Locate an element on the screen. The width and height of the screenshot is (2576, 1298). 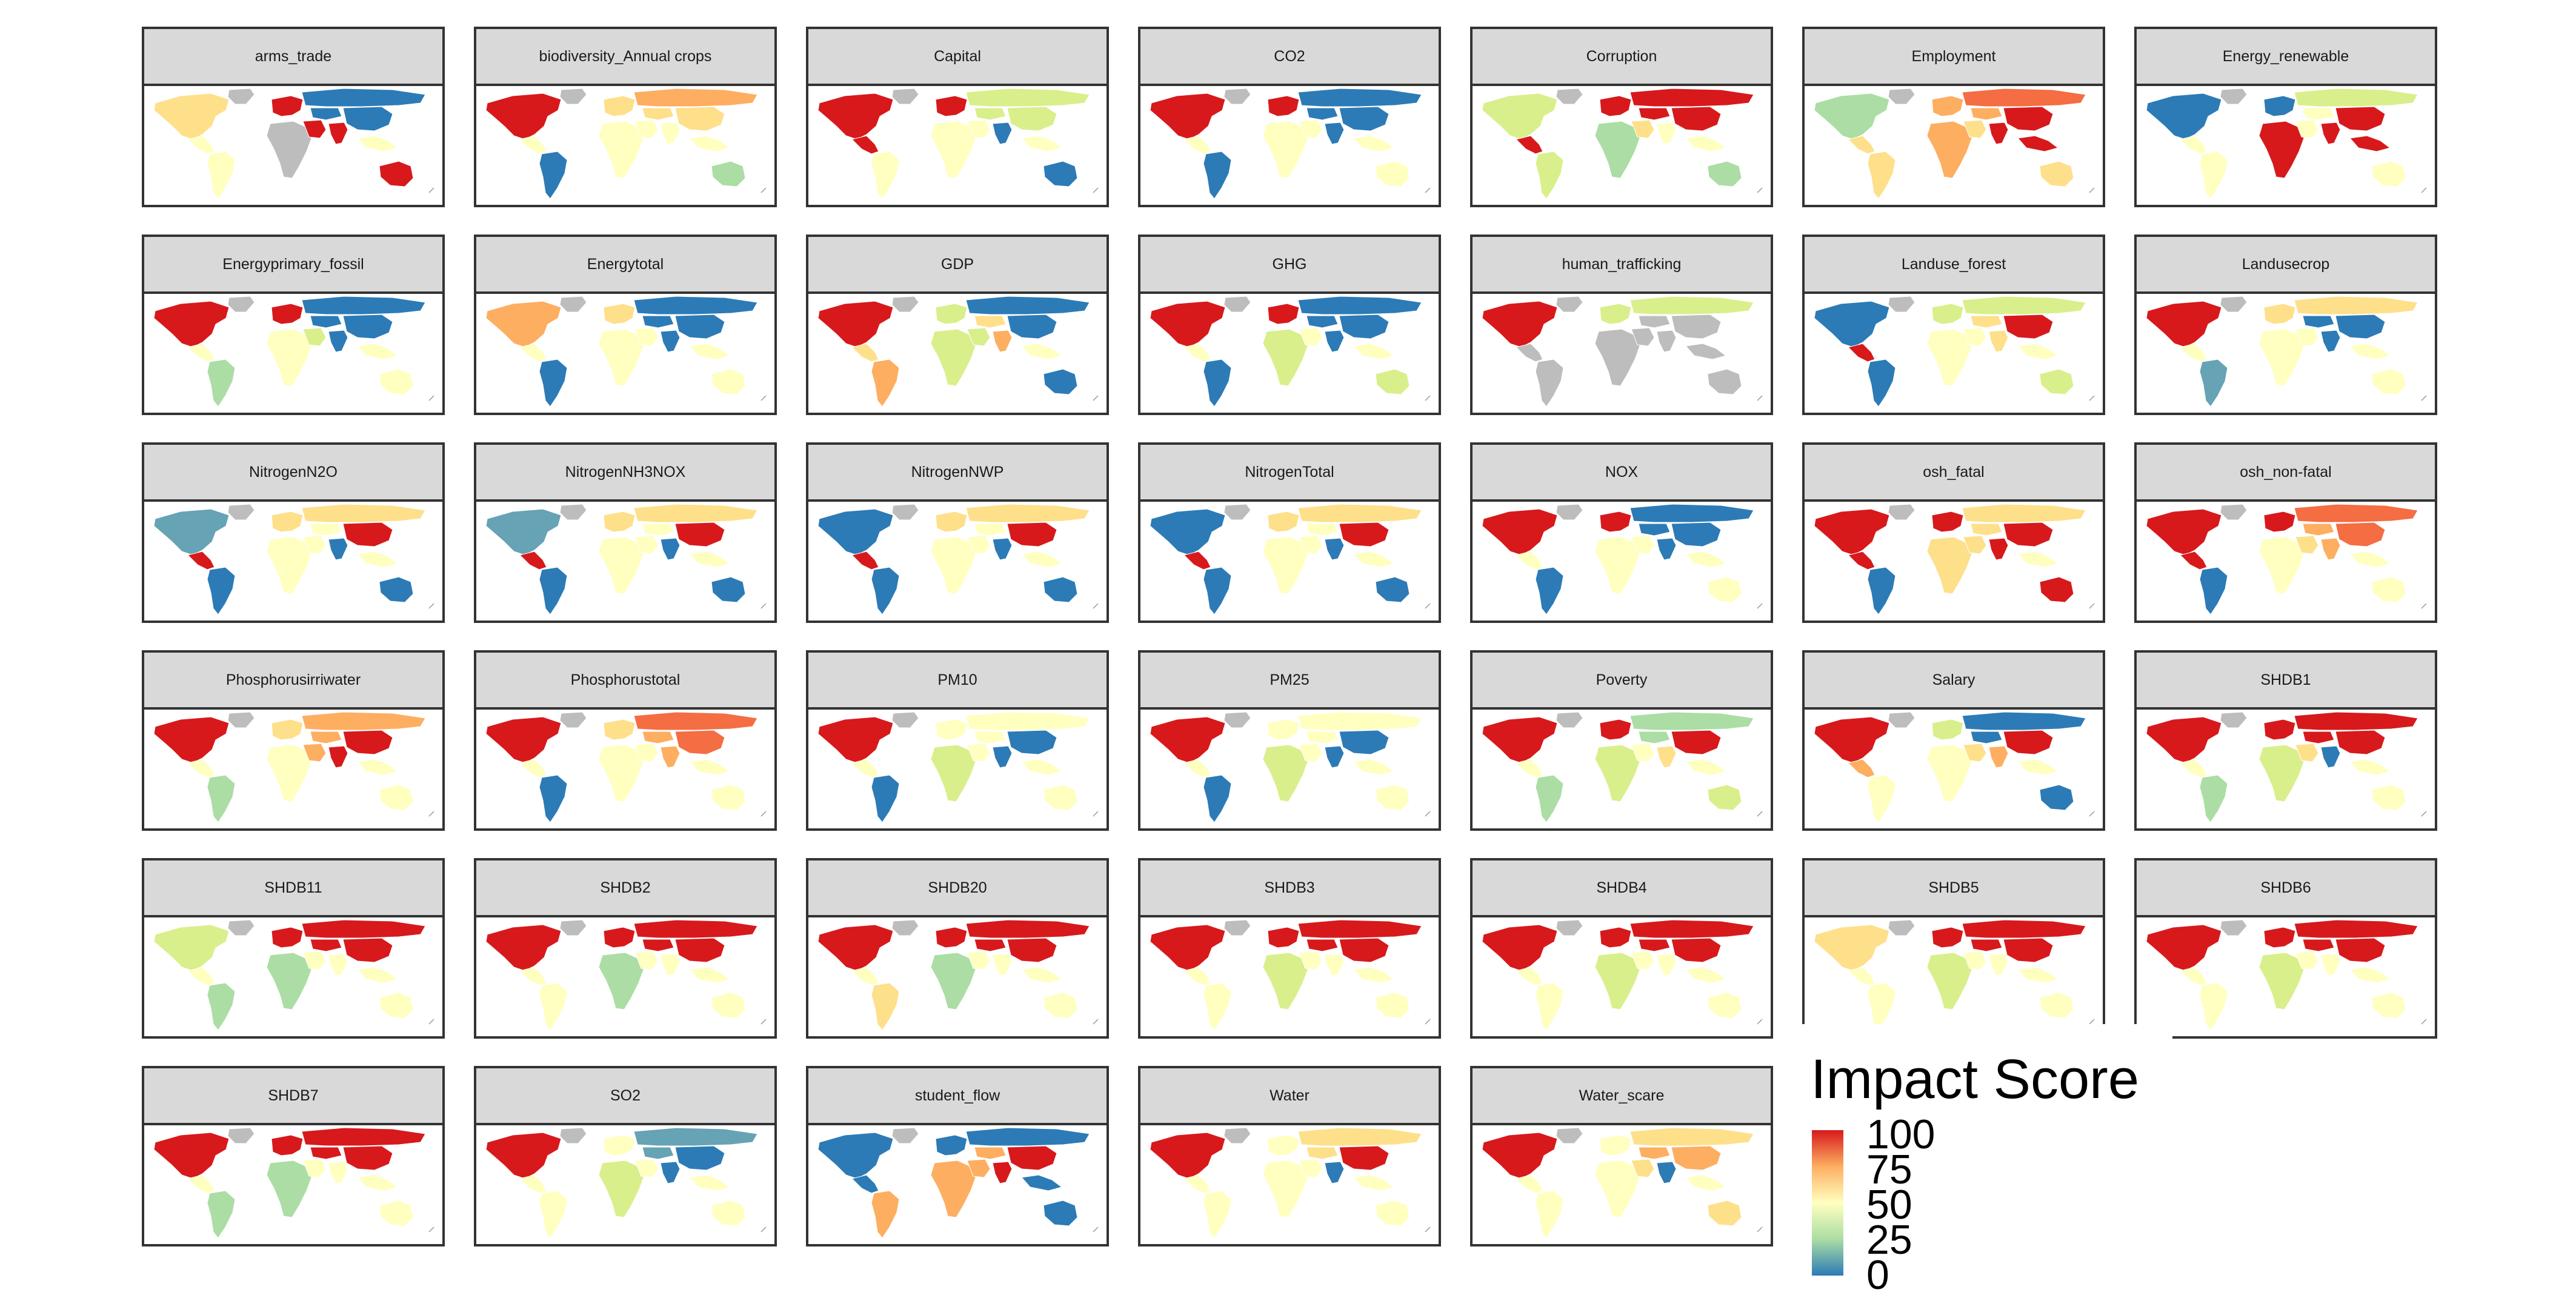
map-panel: SHDB1 is located at coordinates (2285, 740).